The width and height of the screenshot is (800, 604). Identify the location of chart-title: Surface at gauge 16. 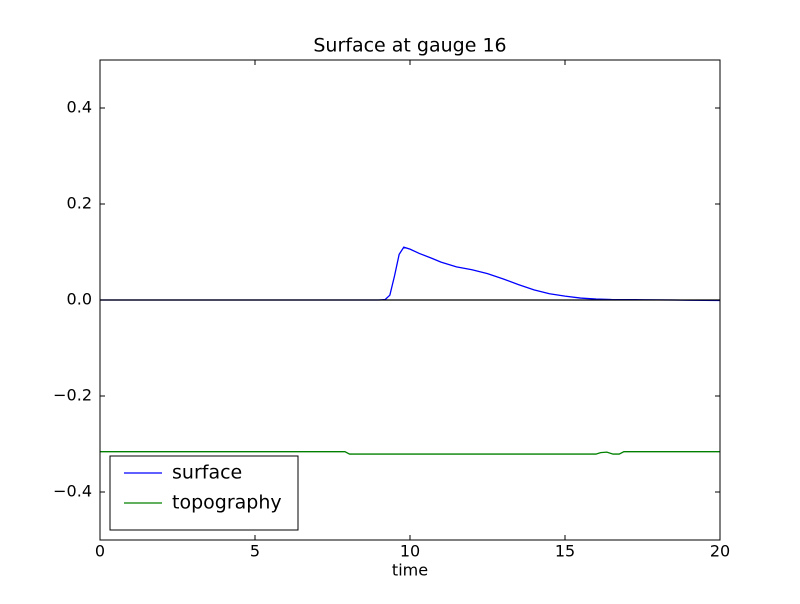
(409, 46).